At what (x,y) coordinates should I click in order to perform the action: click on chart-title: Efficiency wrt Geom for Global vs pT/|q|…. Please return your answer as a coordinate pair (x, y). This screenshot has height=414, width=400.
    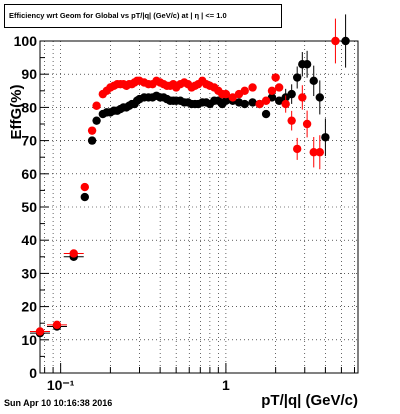
    Looking at the image, I should click on (143, 16).